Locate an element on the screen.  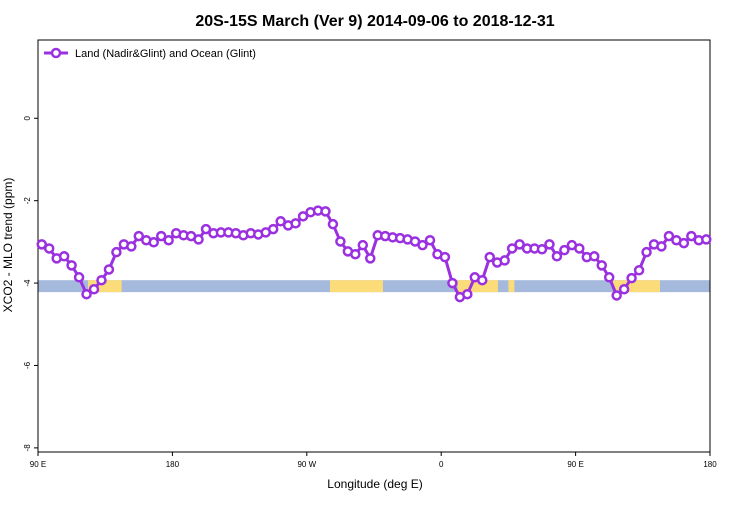
y-axis-label: XCO2 - MLO trend (ppm) is located at coordinates (8, 245).